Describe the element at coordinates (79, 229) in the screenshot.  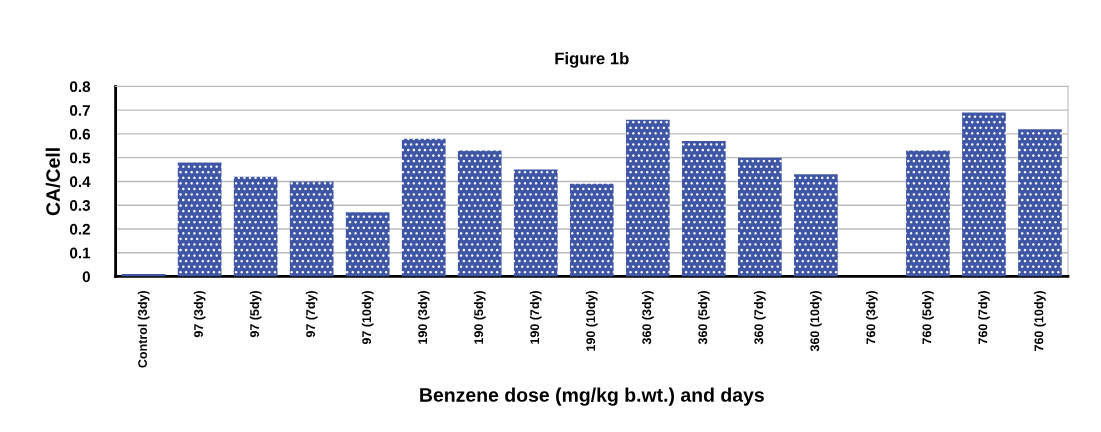
I see `y-tick-label: 0.2` at that location.